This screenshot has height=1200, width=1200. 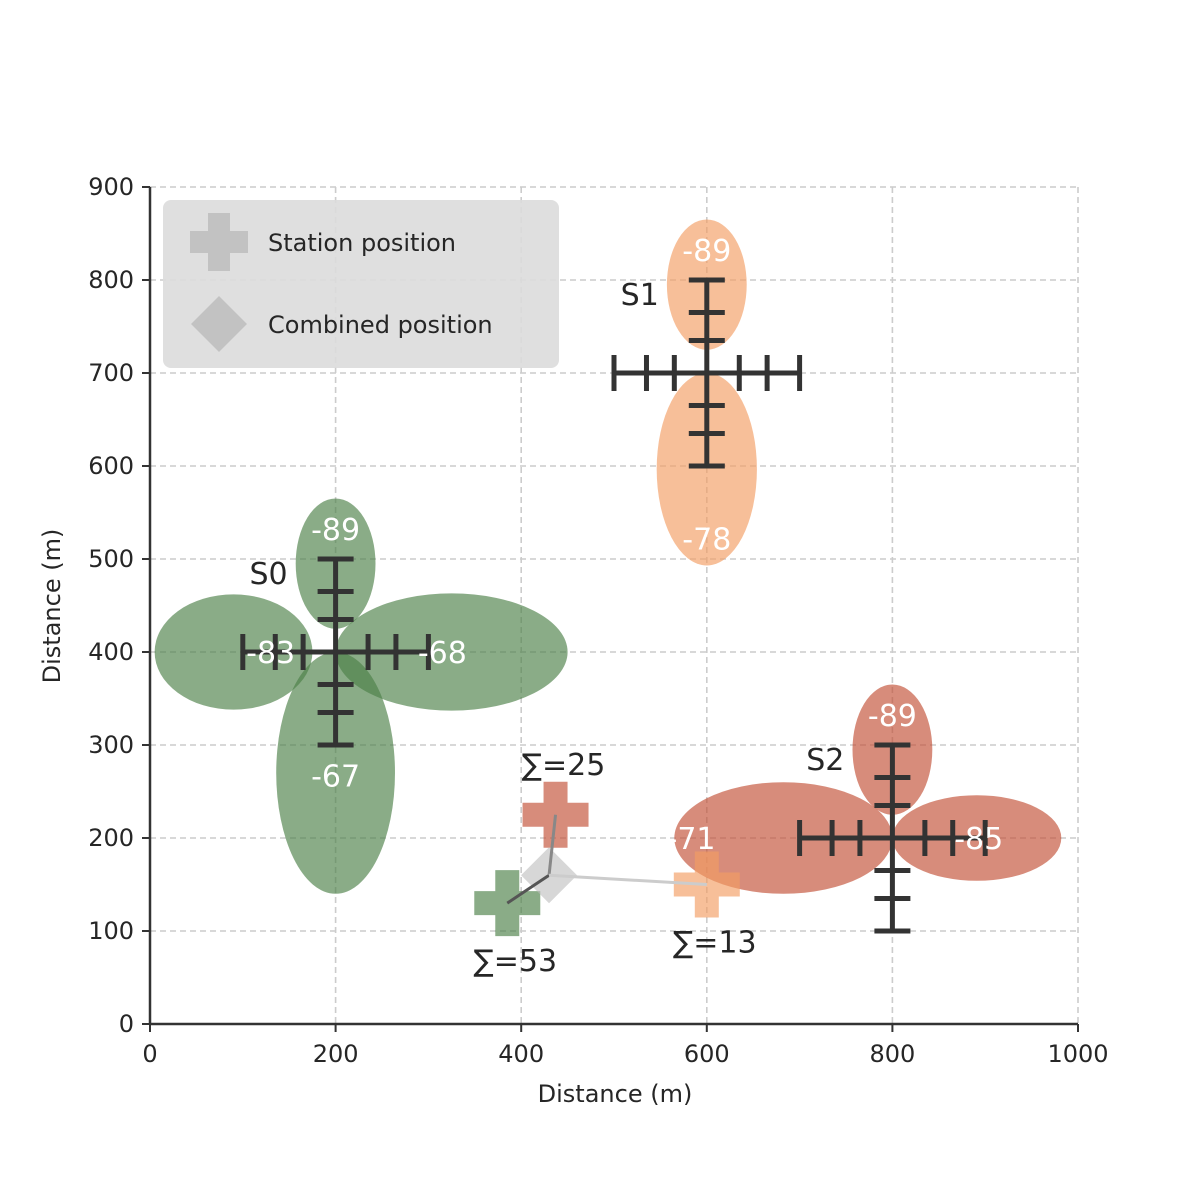 What do you see at coordinates (219, 324) in the screenshot?
I see `legend-diamond-icon` at bounding box center [219, 324].